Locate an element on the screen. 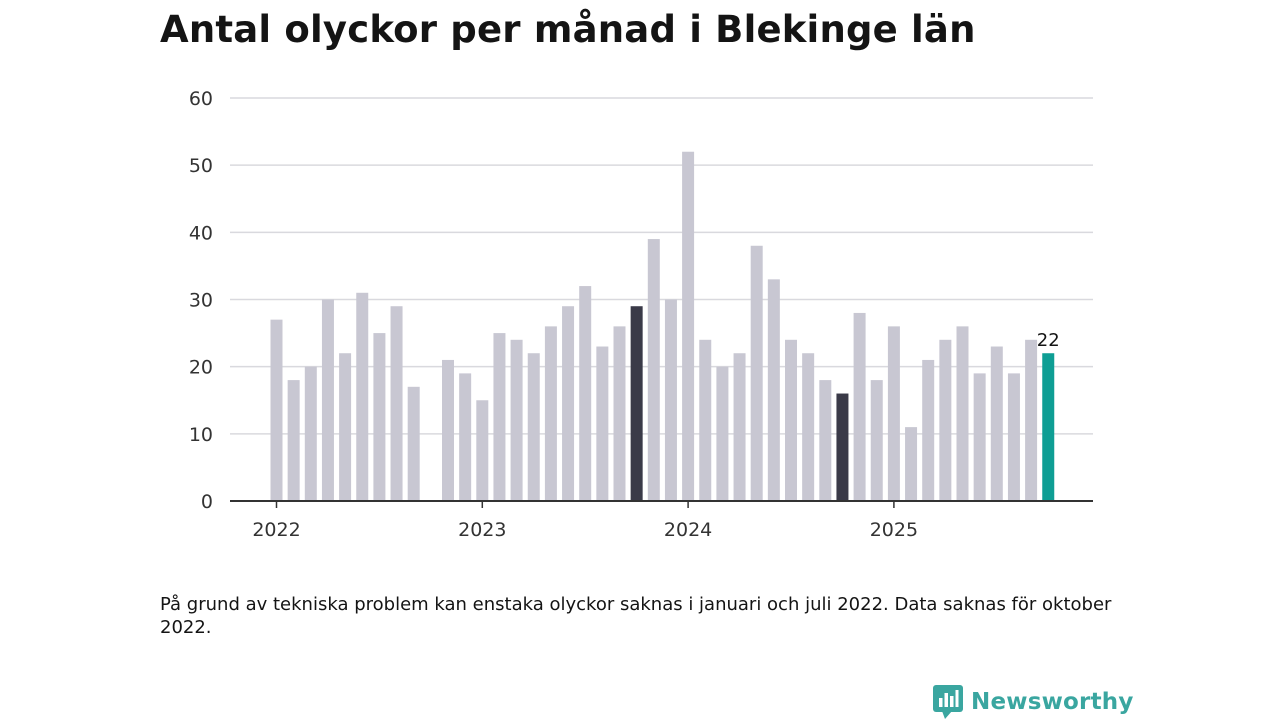 The image size is (1280, 720). y-tick-label: 0 is located at coordinates (207, 502).